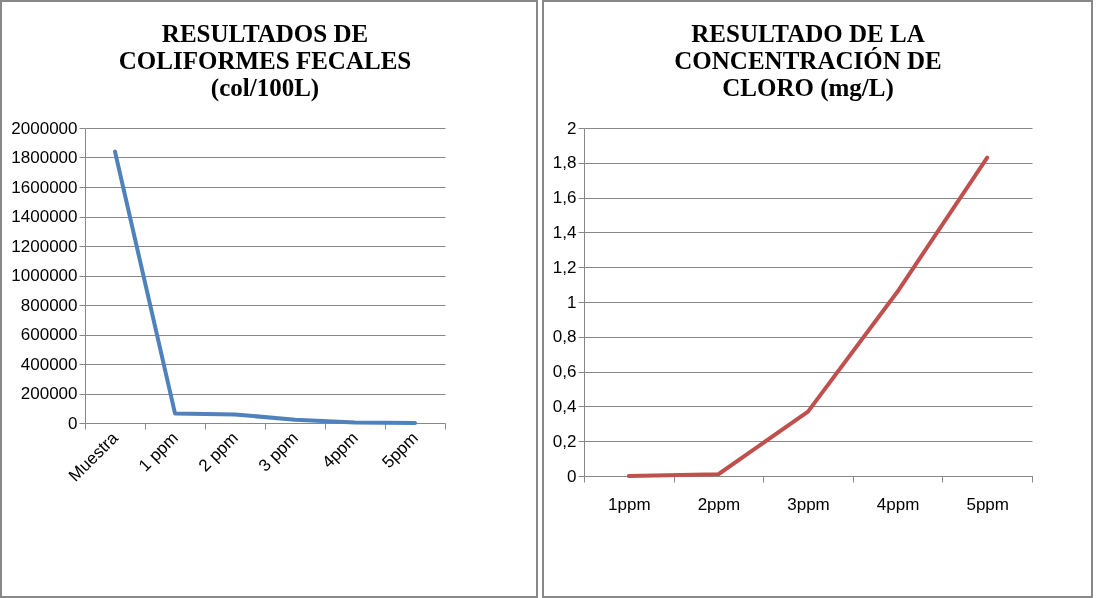 Image resolution: width=1097 pixels, height=598 pixels. What do you see at coordinates (564, 163) in the screenshot?
I see `y-tick-label: 1,8` at bounding box center [564, 163].